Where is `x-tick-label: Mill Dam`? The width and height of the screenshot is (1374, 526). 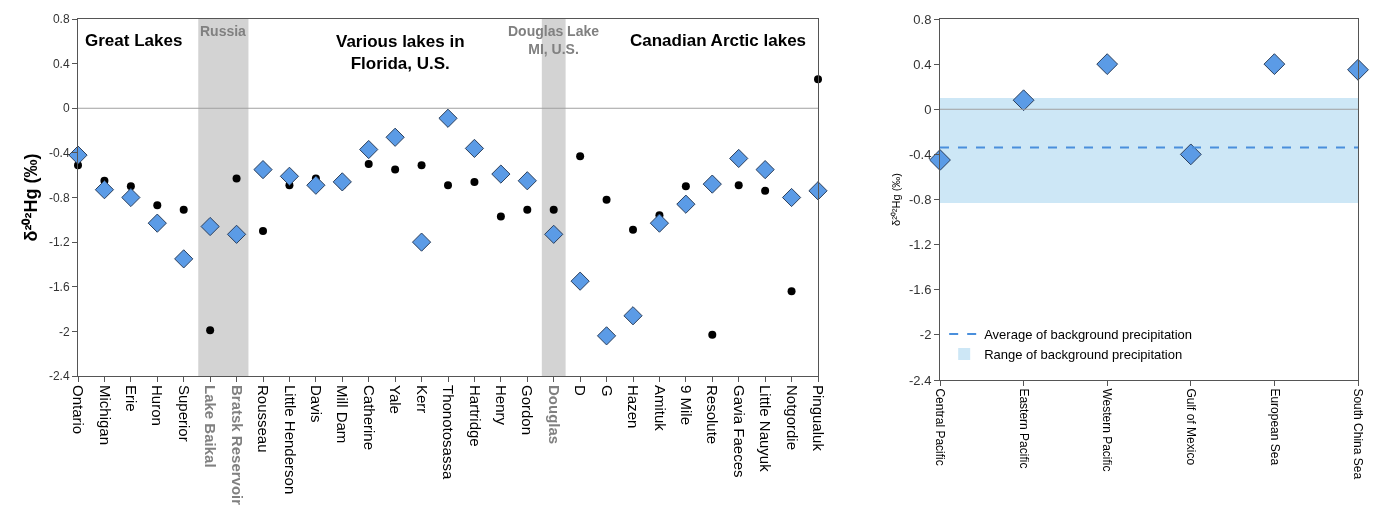
x-tick-label: Mill Dam is located at coordinates (343, 414).